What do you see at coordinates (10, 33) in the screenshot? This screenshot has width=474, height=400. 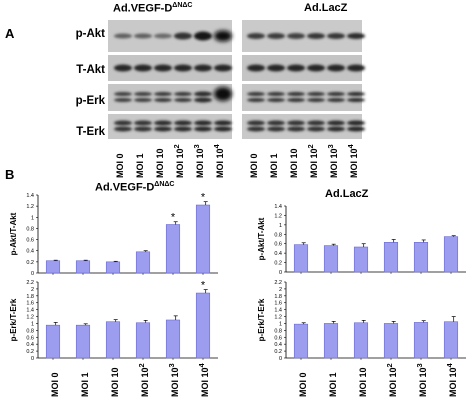 I see `panel-a-label: A` at bounding box center [10, 33].